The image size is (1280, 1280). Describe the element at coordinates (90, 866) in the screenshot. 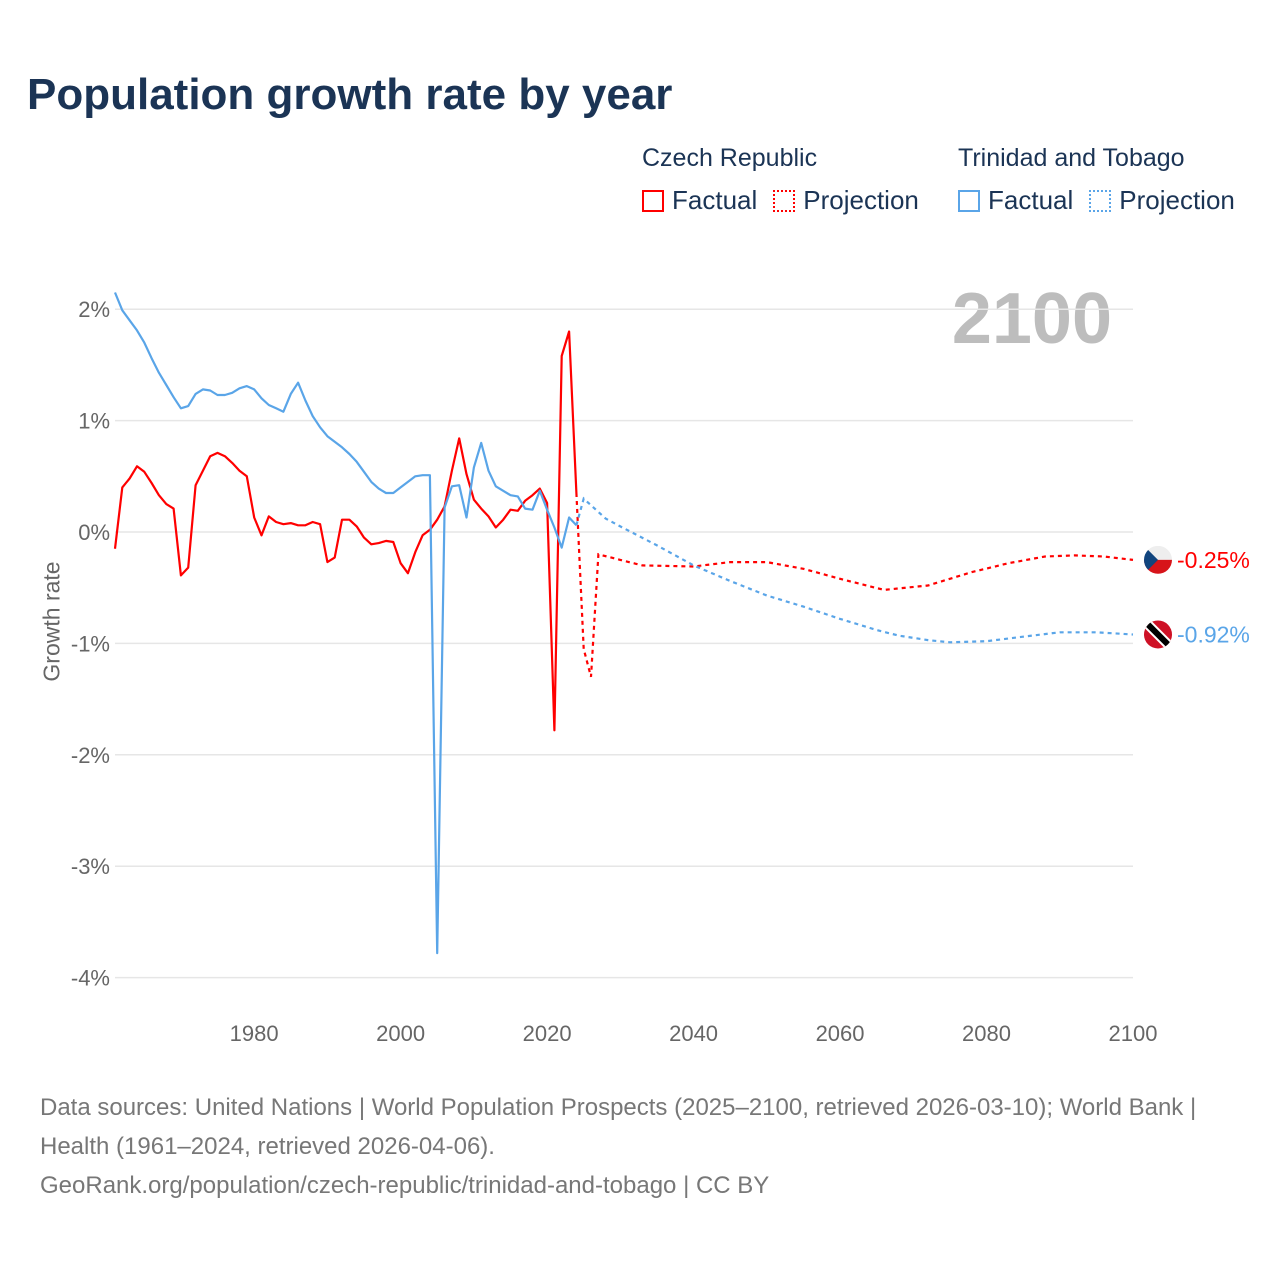

I see `y-tick-label: -3%` at that location.